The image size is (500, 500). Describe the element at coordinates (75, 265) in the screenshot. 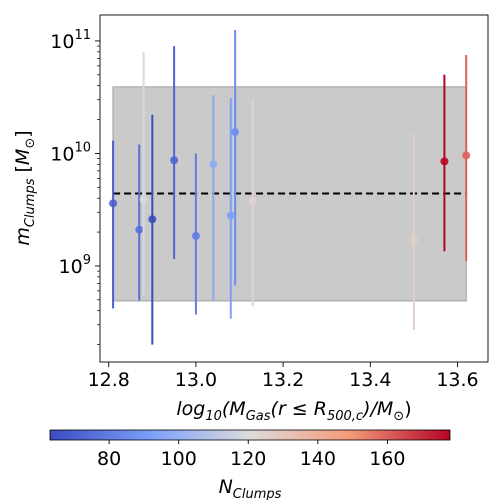

I see `y-tick-label: 109` at that location.